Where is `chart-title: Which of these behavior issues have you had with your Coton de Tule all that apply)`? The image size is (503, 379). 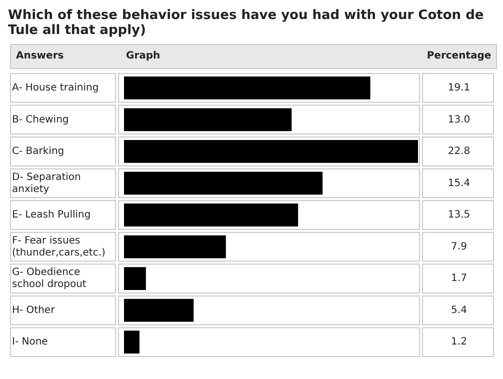 chart-title: Which of these behavior issues have you had with your Coton de Tule all that apply) is located at coordinates (246, 23).